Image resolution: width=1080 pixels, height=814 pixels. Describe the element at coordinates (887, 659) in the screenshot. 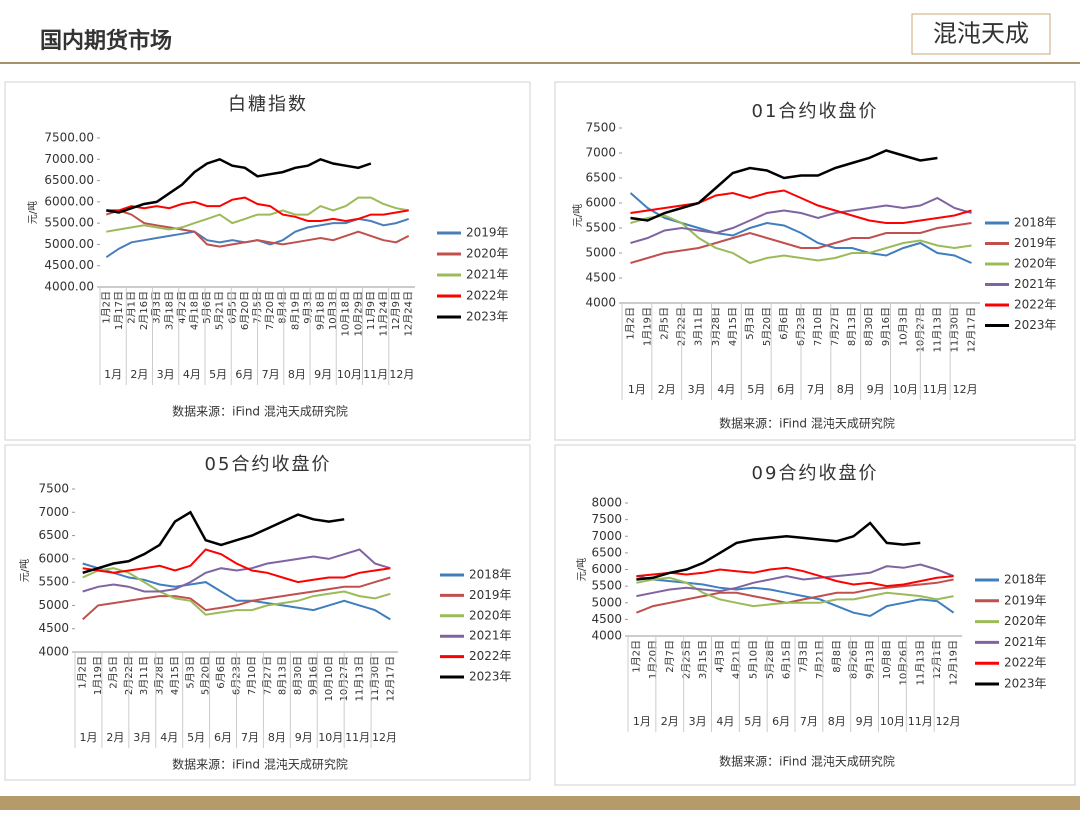

I see `x-tick-label: 10月8日` at that location.